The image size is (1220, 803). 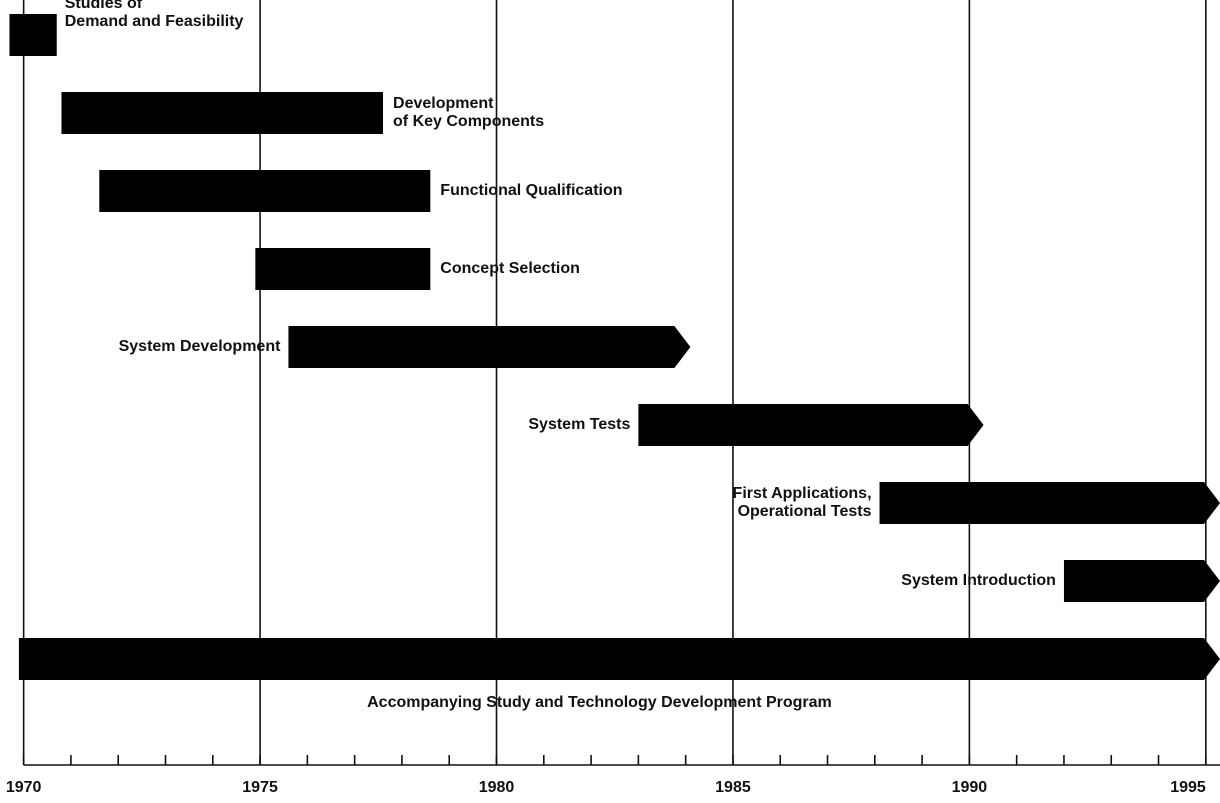 I want to click on task-label: of Key Components, so click(x=468, y=121).